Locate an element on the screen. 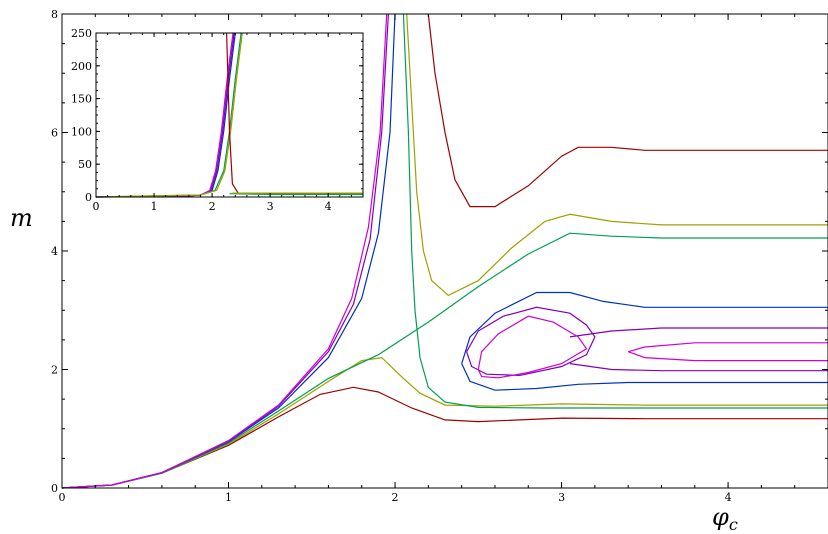  inset-x-tick-label: 3 is located at coordinates (270, 206).